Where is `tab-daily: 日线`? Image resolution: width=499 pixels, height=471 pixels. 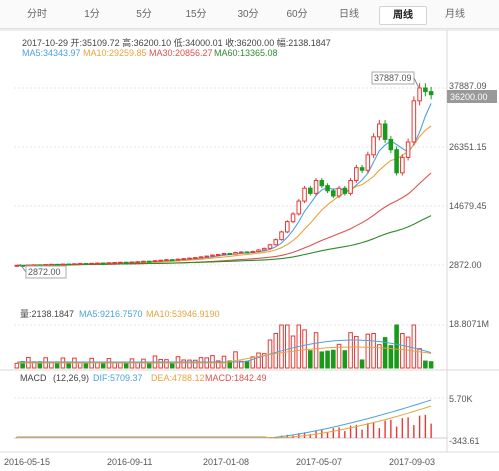 tab-daily: 日线 is located at coordinates (349, 14).